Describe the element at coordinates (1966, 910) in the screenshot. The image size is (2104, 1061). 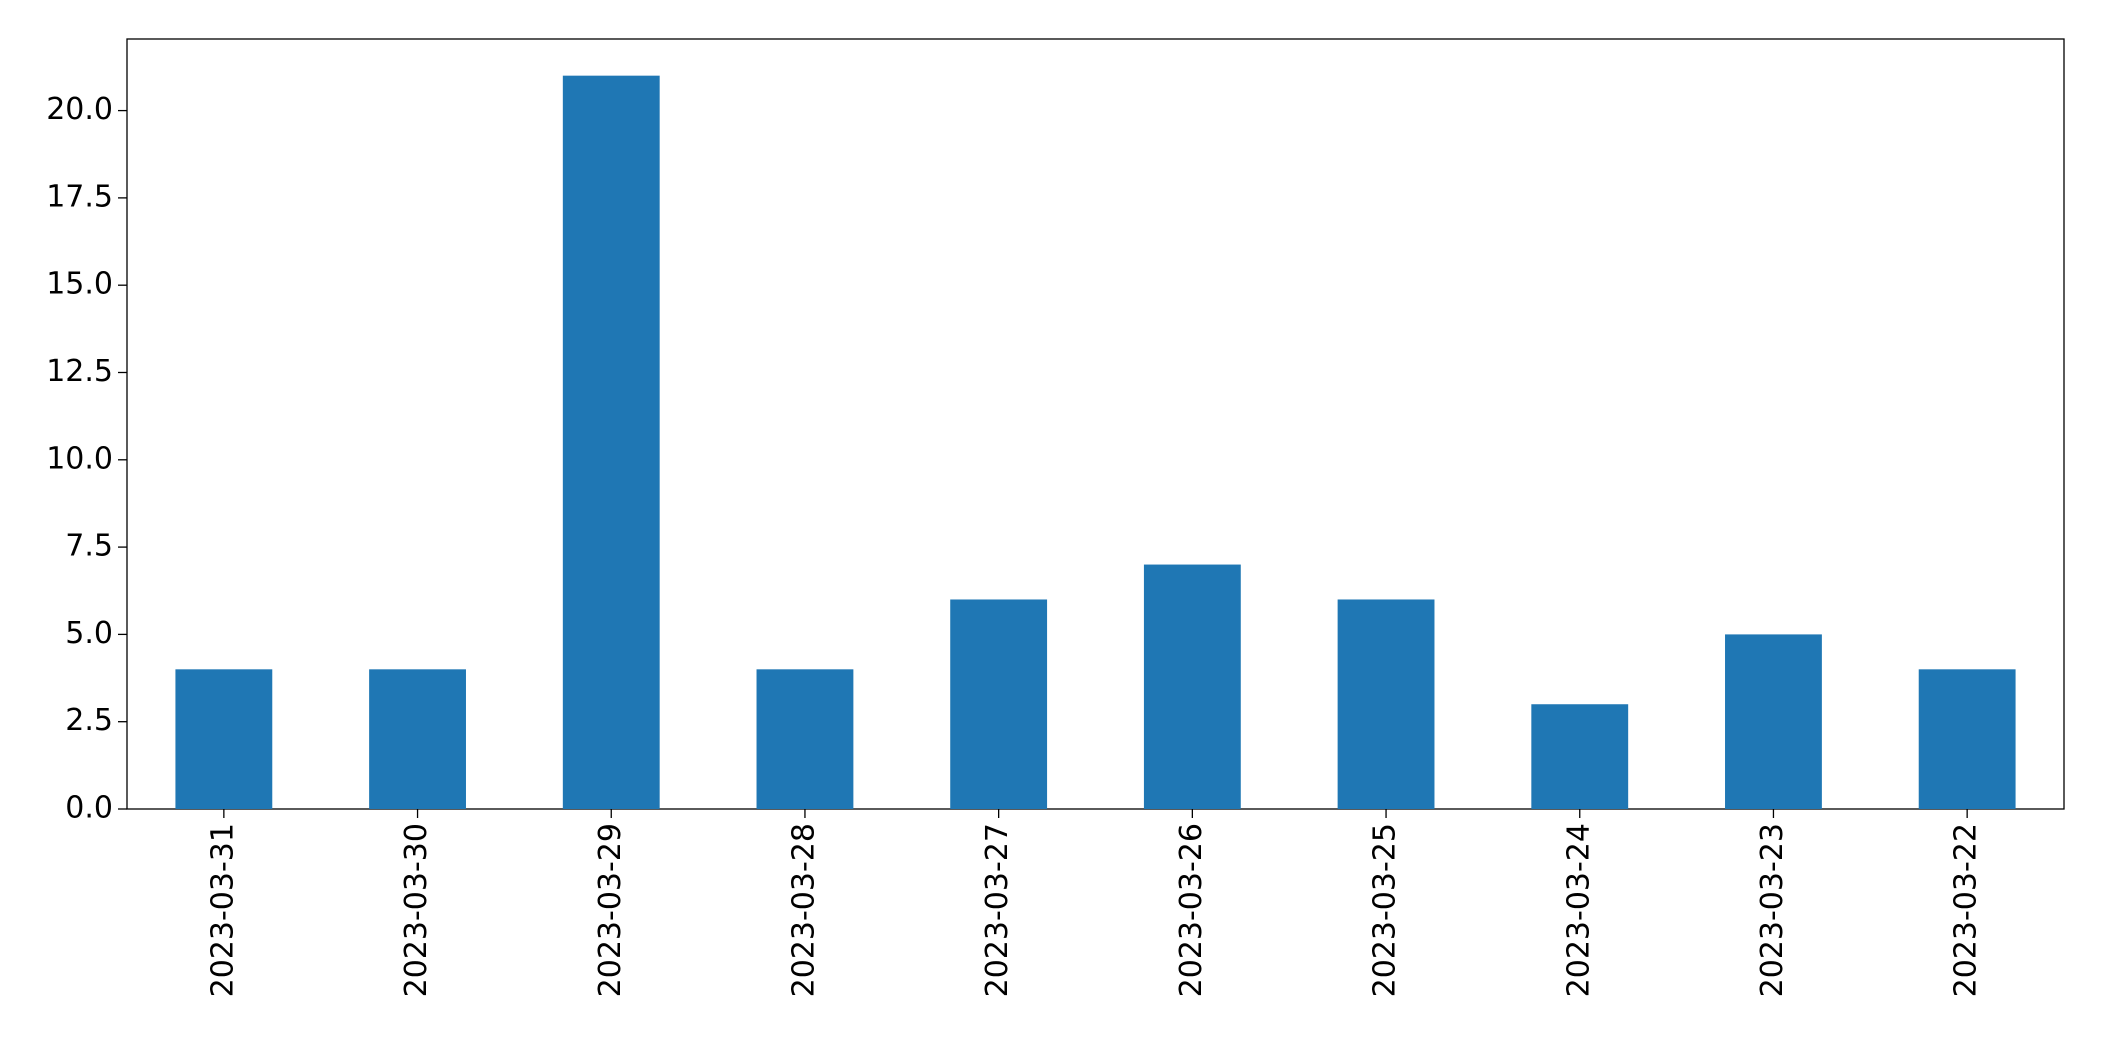
I see `x-tick-label: 2023-03-22` at that location.